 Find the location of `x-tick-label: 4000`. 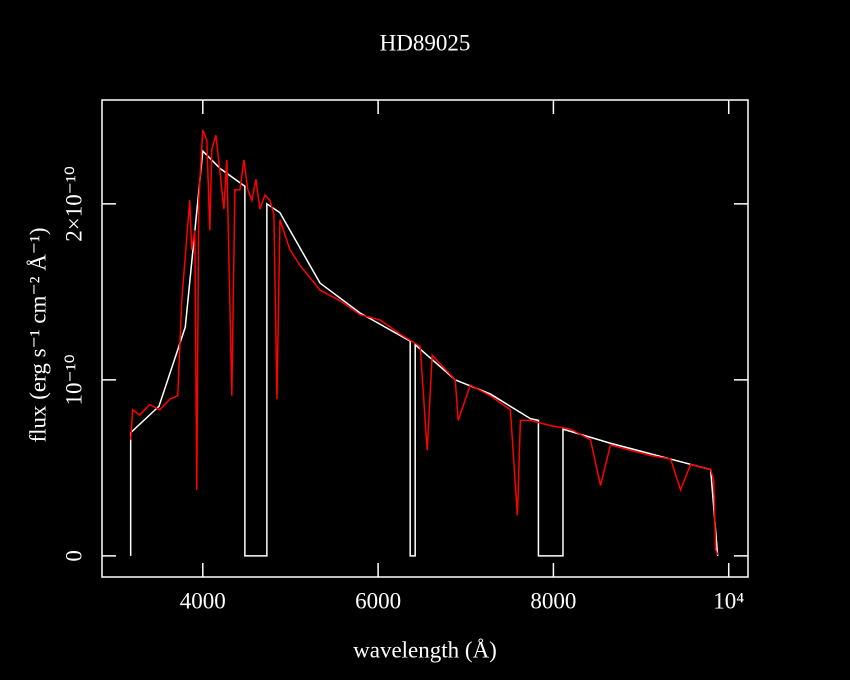

x-tick-label: 4000 is located at coordinates (203, 600).